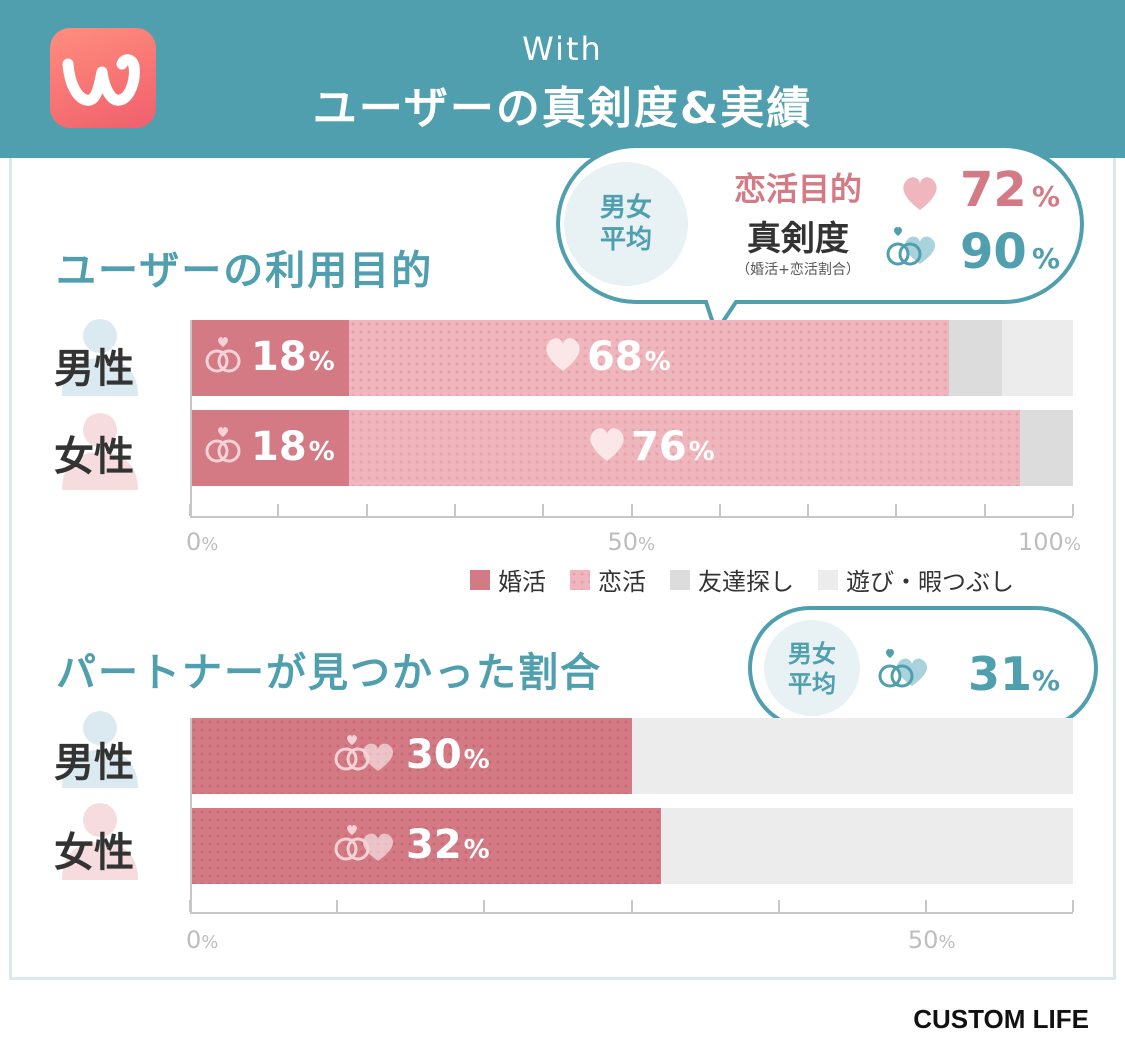 The width and height of the screenshot is (1125, 1060). Describe the element at coordinates (1001, 1019) in the screenshot. I see `credit-logo: CUSTOM LIFE` at that location.